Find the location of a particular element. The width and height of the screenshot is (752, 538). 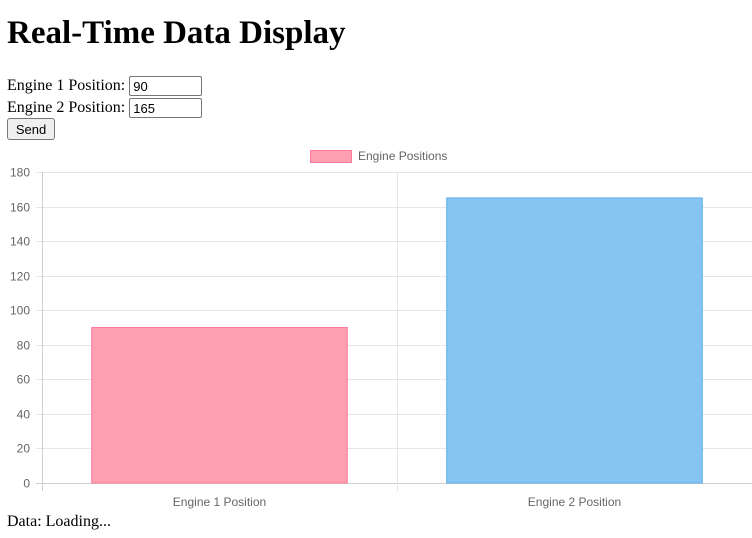

y-tick-label: 60 is located at coordinates (24, 380).